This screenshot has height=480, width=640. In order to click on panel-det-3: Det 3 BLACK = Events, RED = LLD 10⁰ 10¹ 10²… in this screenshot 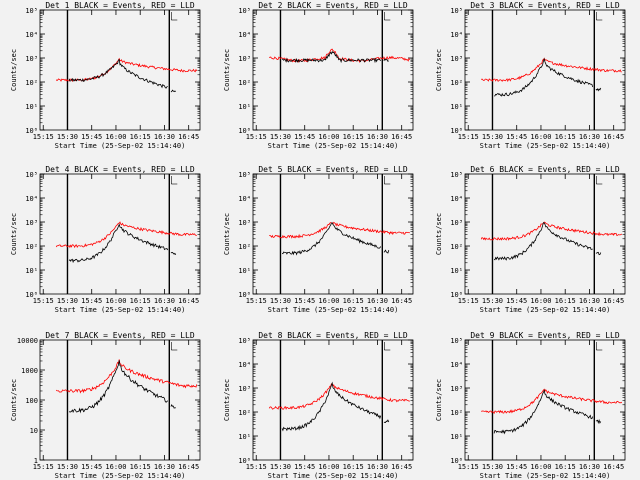, I will do `click(530, 75)`.